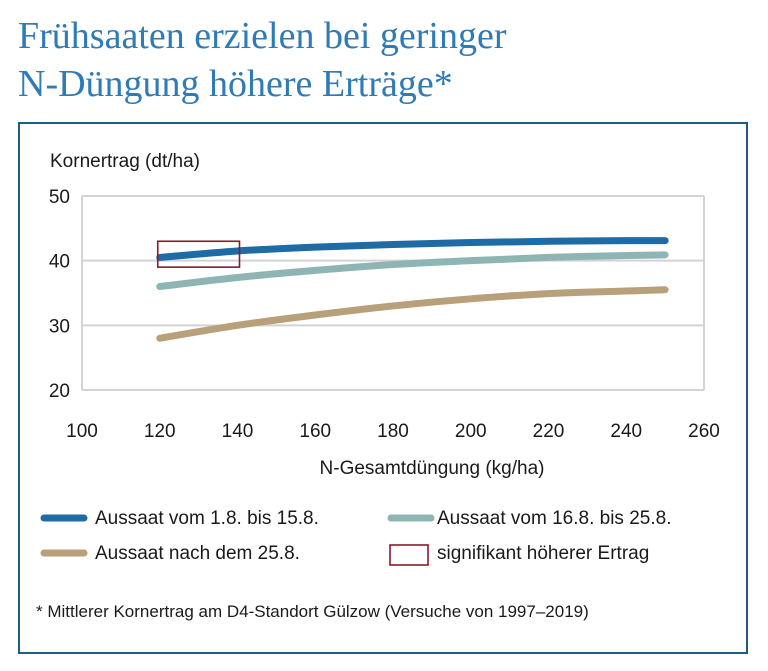  Describe the element at coordinates (82, 431) in the screenshot. I see `x-tick-100: 100` at that location.